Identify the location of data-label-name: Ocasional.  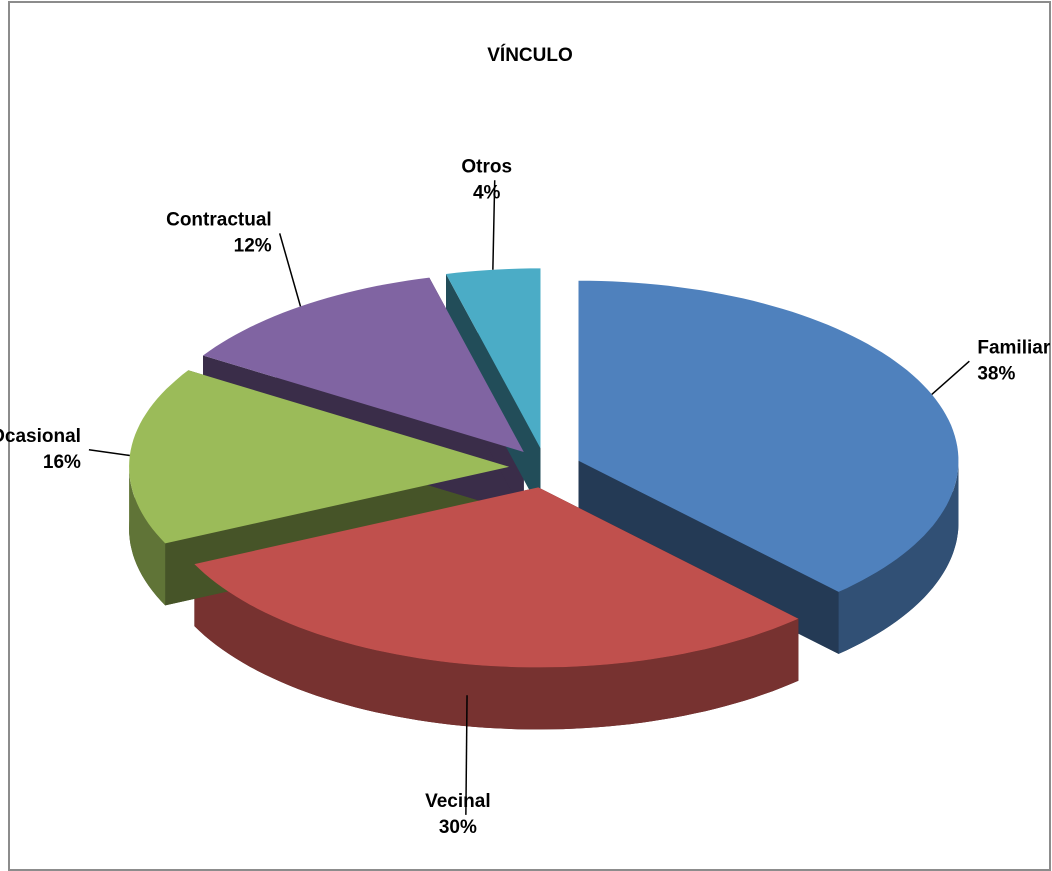
(40, 436).